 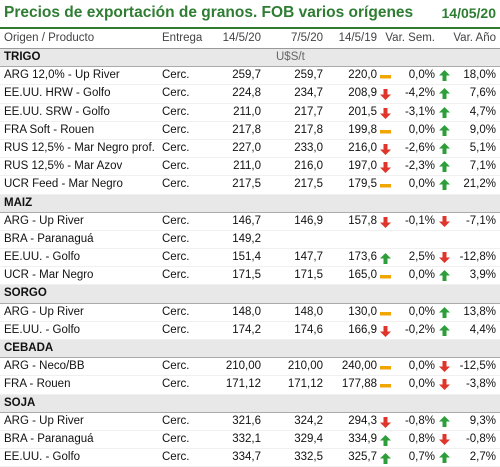 What do you see at coordinates (410, 38) in the screenshot?
I see `col-weekly-change-header: Var. Sem.` at bounding box center [410, 38].